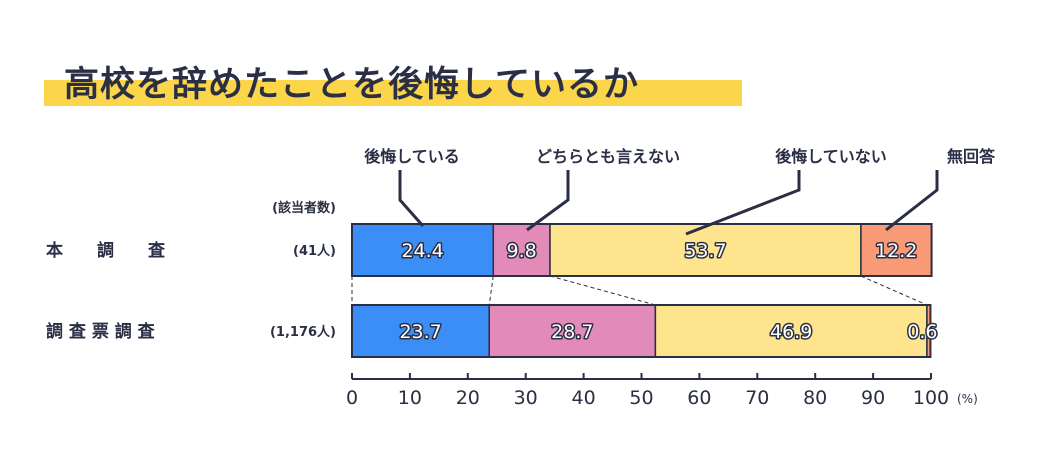  What do you see at coordinates (931, 398) in the screenshot?
I see `x-tick-label: 100` at bounding box center [931, 398].